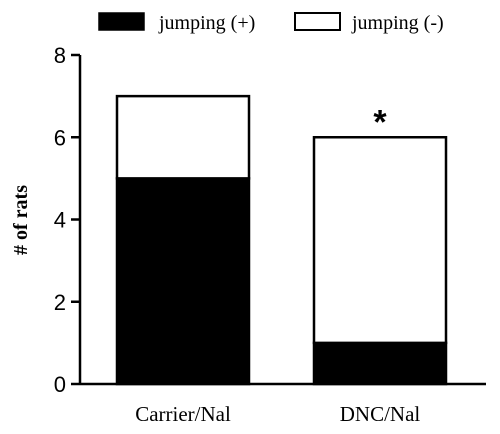 Image resolution: width=500 pixels, height=434 pixels. Describe the element at coordinates (121, 21) in the screenshot. I see `legend-swatch-jumping-plus` at that location.